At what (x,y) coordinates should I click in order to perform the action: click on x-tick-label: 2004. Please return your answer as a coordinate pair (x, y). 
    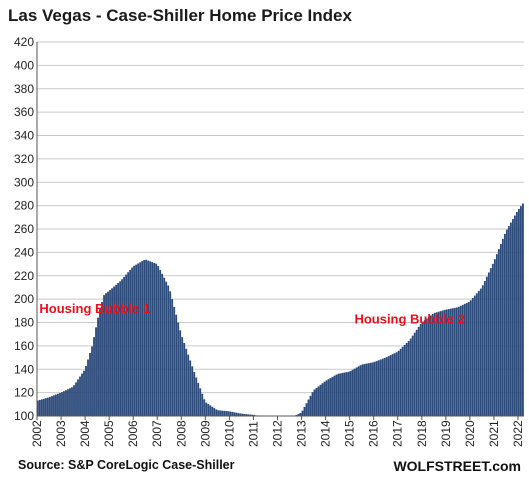
    Looking at the image, I should click on (85, 433).